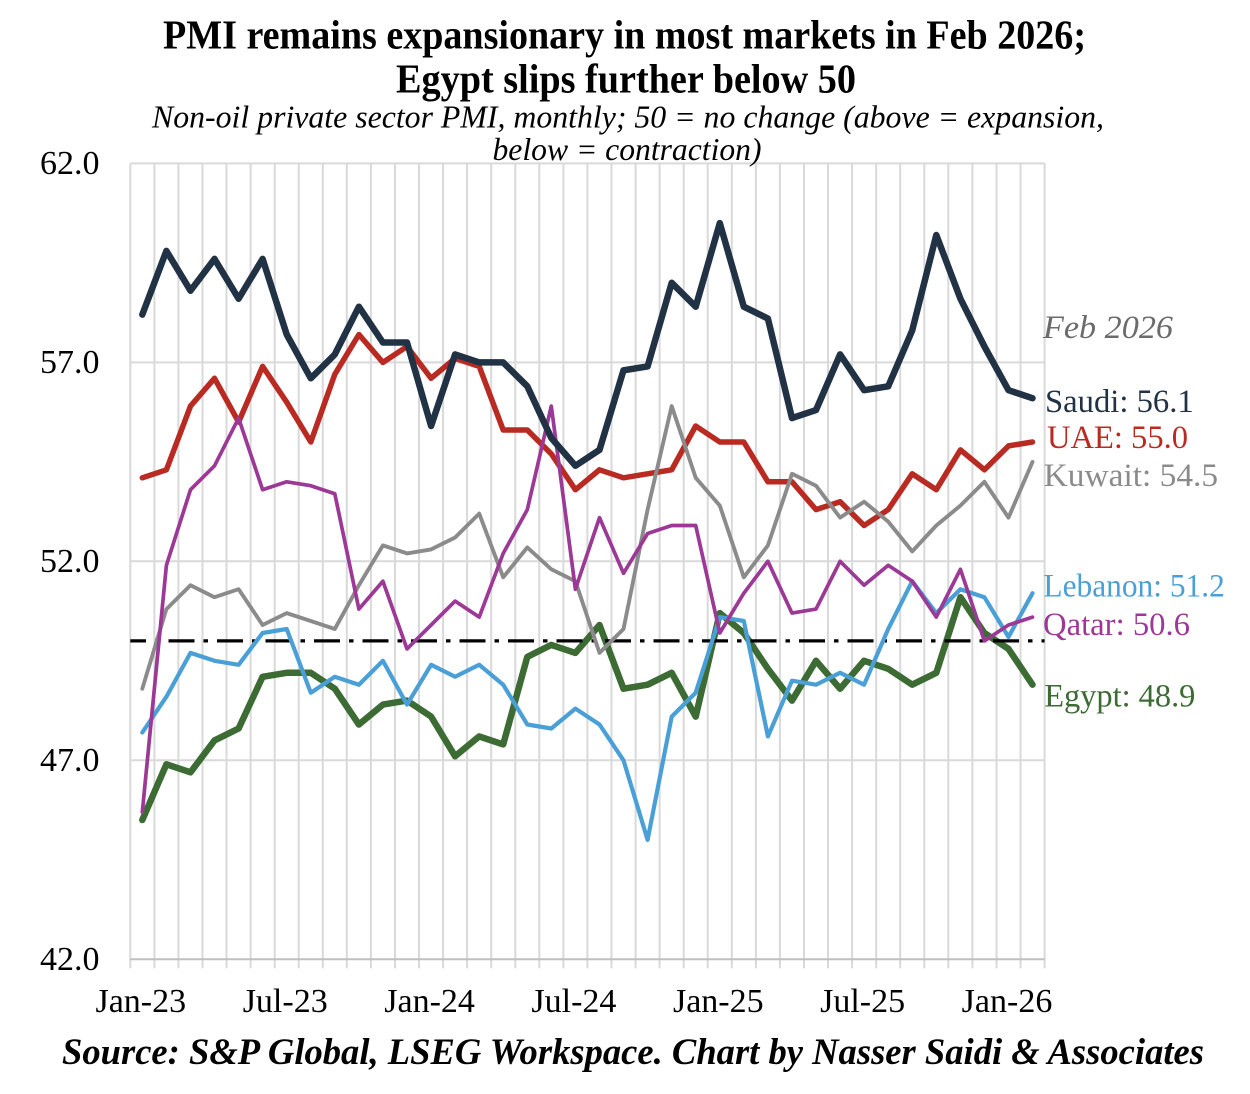 The width and height of the screenshot is (1250, 1094). I want to click on svg-text: 47.0, so click(70, 760).